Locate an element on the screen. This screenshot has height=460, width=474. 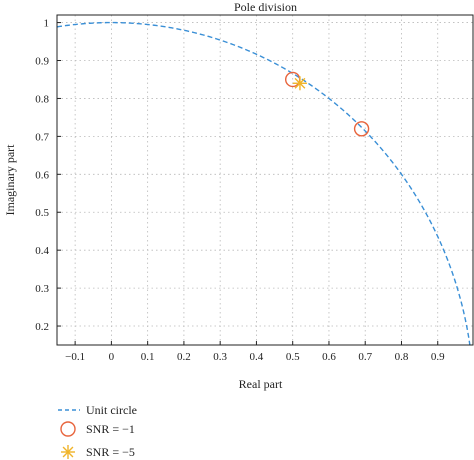
x-tick-label: 0.8 is located at coordinates (402, 357).